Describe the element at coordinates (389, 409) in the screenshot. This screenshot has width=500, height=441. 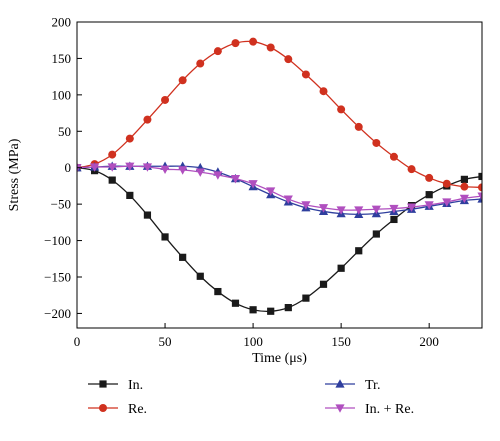
I see `legend-label: In. + Re.` at that location.